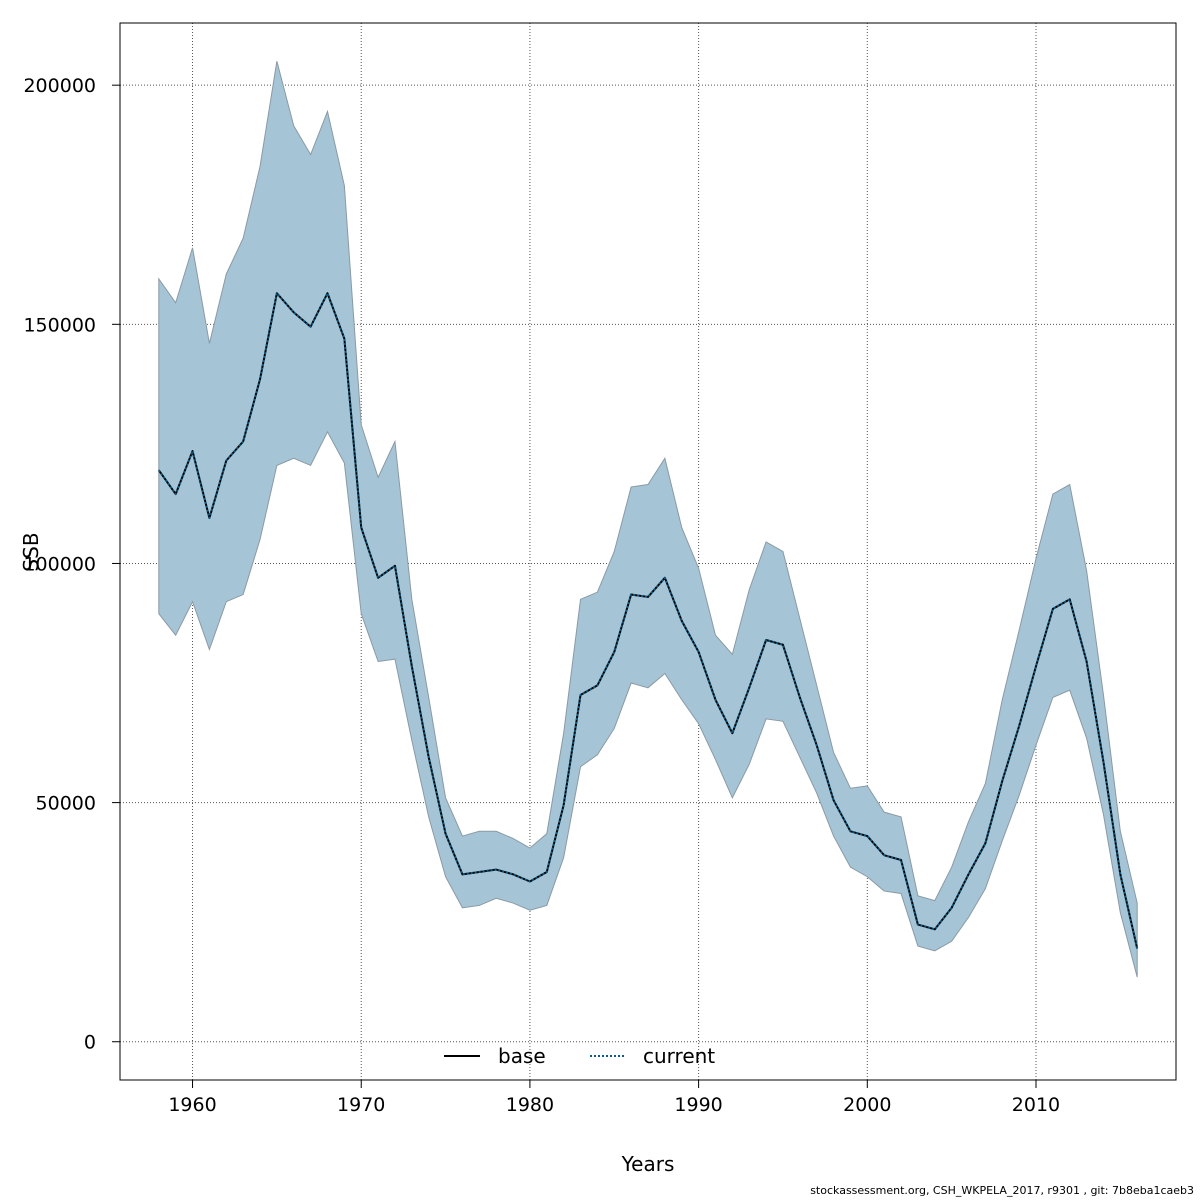 Image resolution: width=1200 pixels, height=1200 pixels. What do you see at coordinates (59, 86) in the screenshot?
I see `y-tick-label: 200000` at bounding box center [59, 86].